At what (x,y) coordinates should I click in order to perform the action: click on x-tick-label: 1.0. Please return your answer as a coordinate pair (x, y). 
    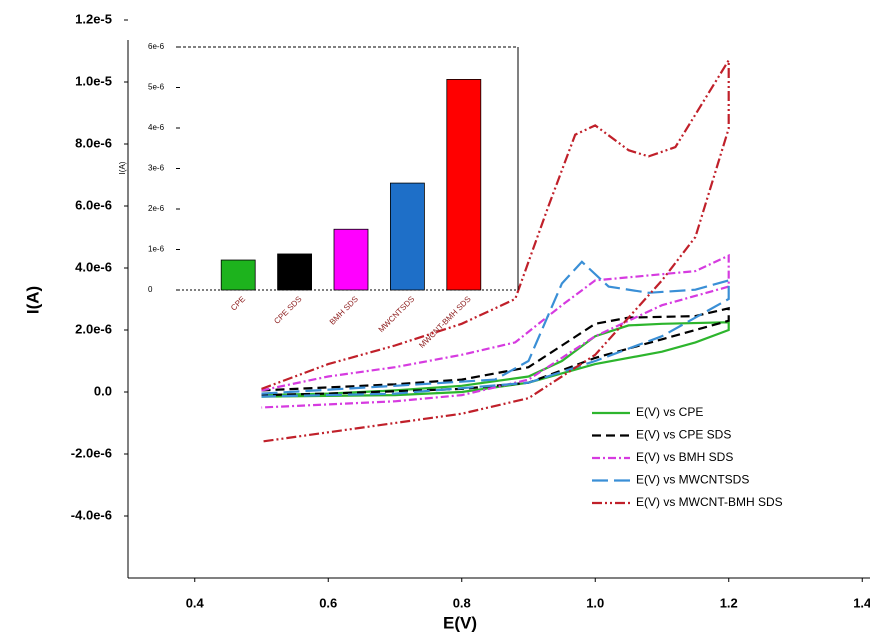
    Looking at the image, I should click on (595, 602).